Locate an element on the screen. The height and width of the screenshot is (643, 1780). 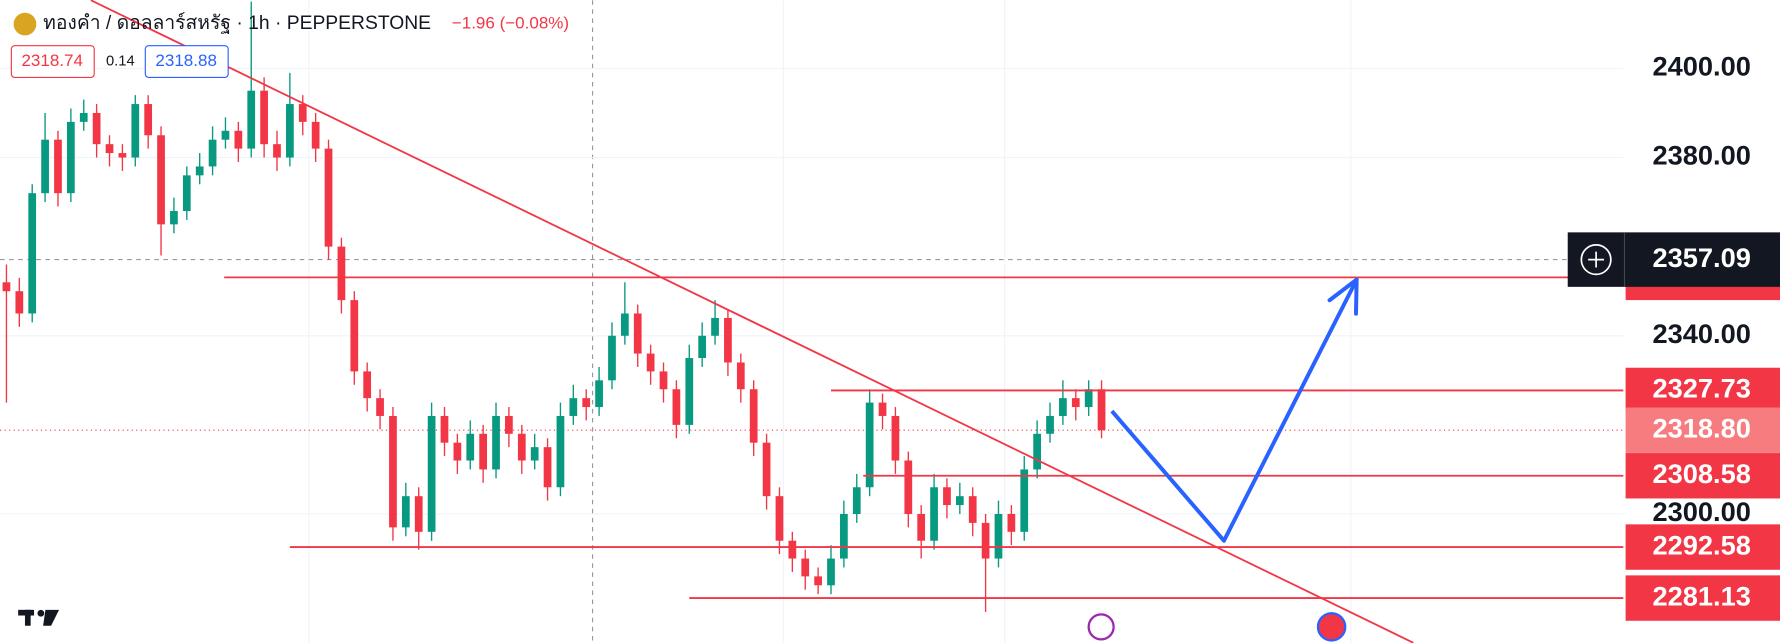
logo is located at coordinates (39, 617).